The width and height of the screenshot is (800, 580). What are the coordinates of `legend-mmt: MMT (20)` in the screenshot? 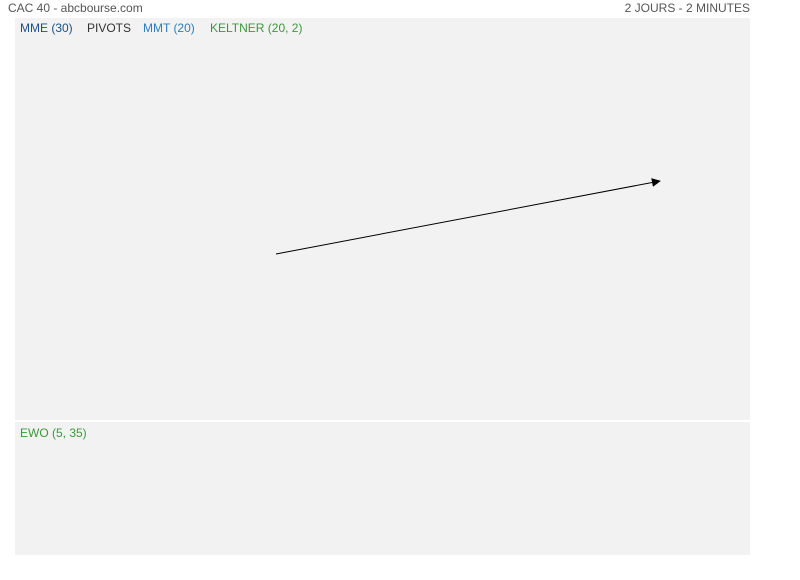 It's located at (169, 28).